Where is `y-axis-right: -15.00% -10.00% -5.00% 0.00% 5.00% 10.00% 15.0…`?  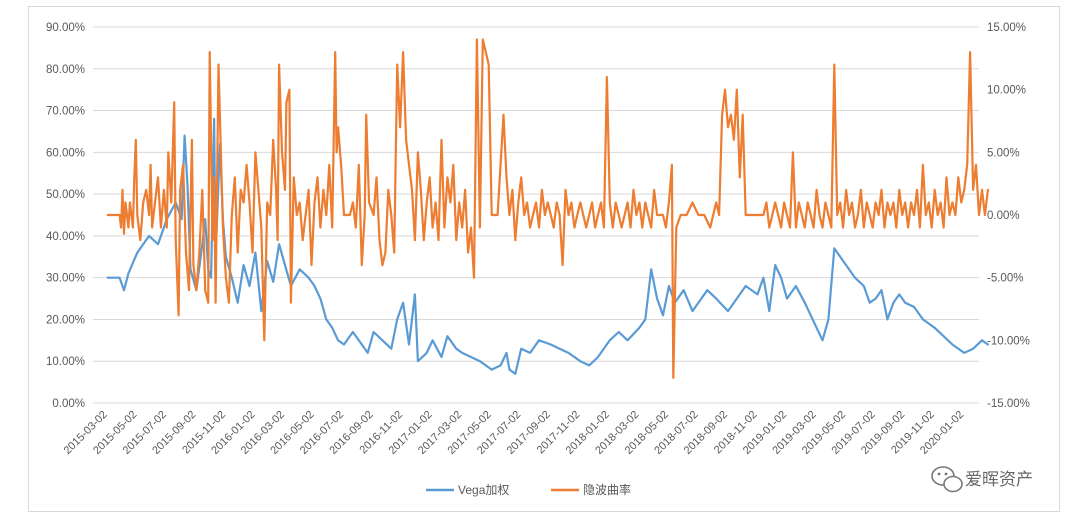 y-axis-right: -15.00% -10.00% -5.00% 0.00% 5.00% 10.00% 15.0… is located at coordinates (1008, 216).